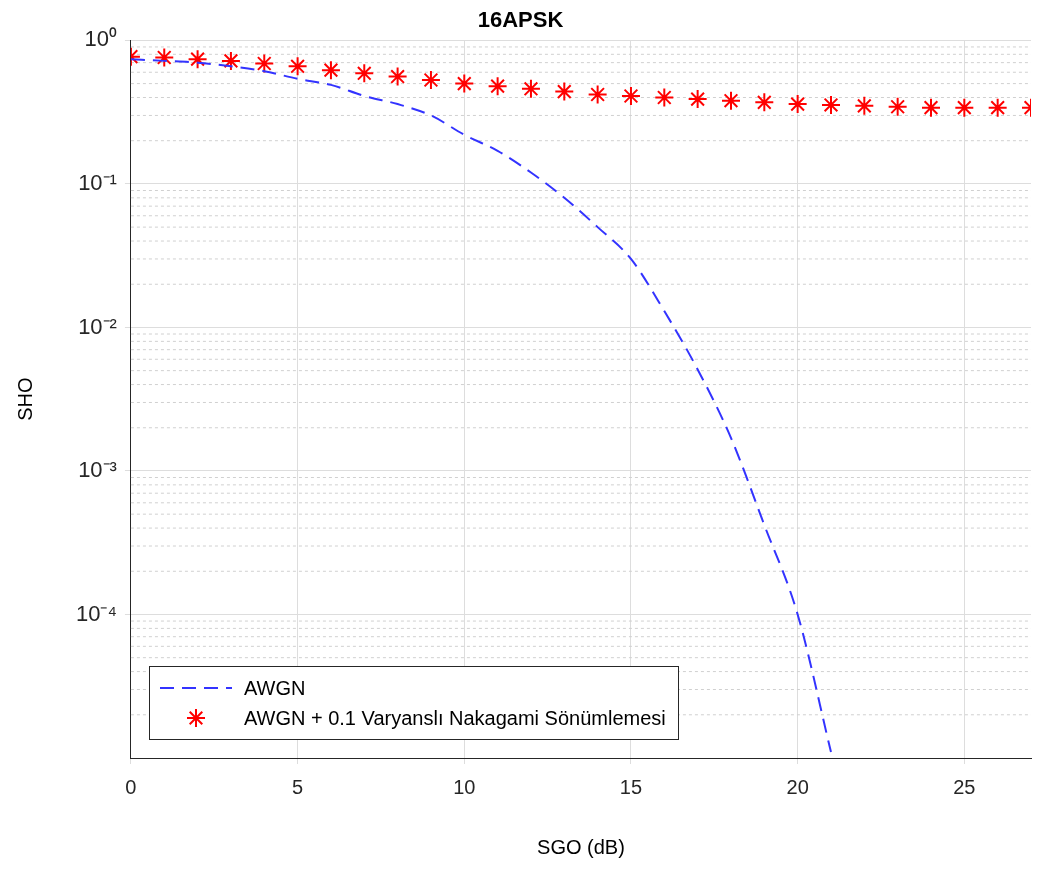  Describe the element at coordinates (131, 786) in the screenshot. I see `x-tick-label: 0` at that location.